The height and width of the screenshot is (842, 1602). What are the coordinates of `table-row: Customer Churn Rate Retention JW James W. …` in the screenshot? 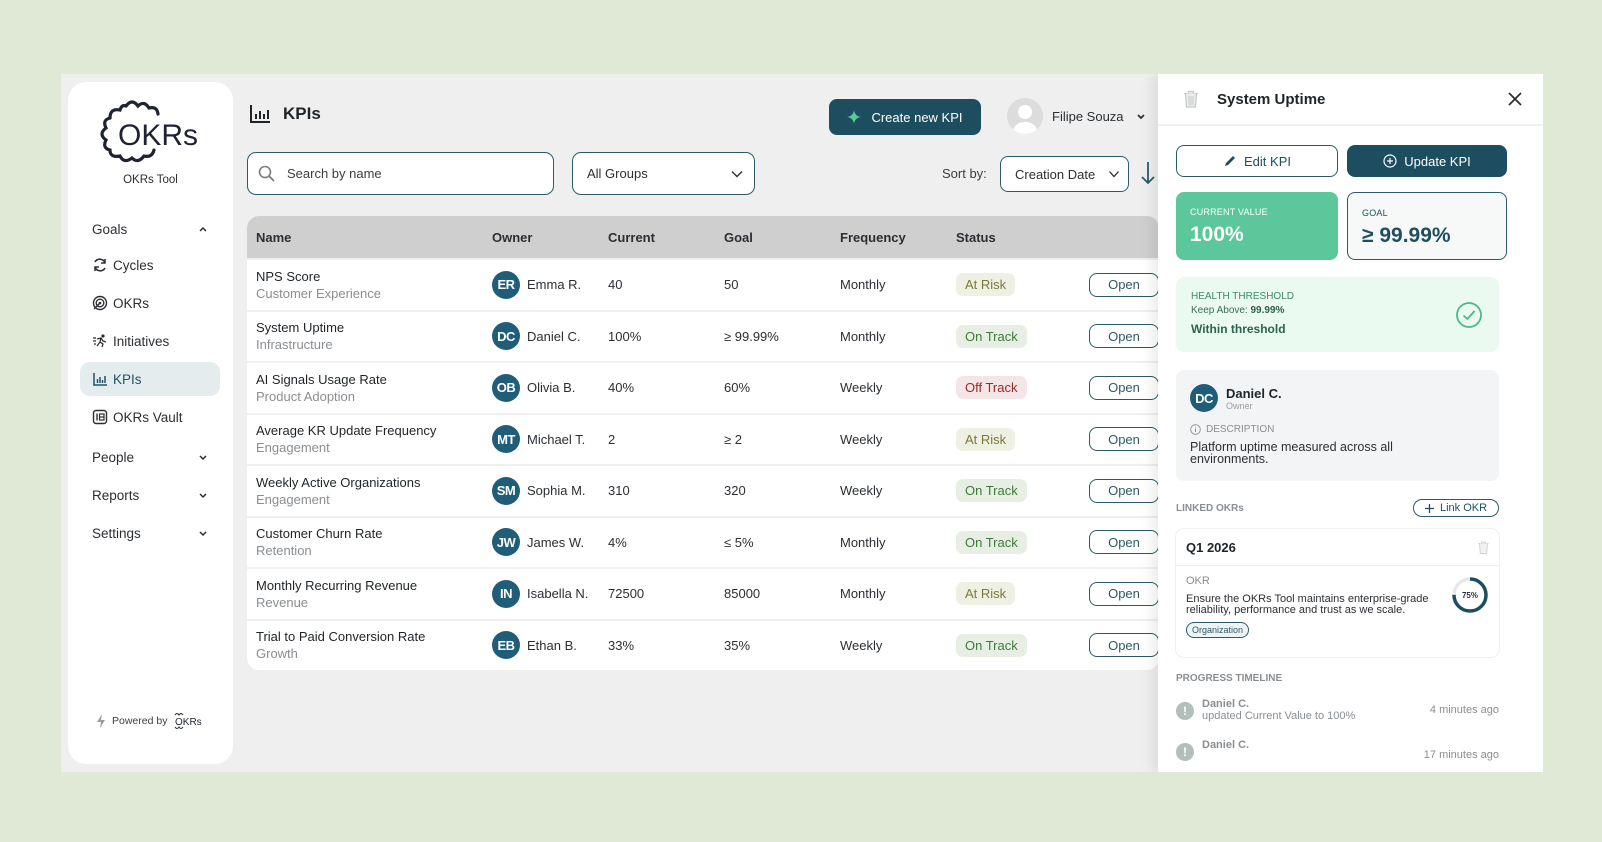 It's located at (703, 541).